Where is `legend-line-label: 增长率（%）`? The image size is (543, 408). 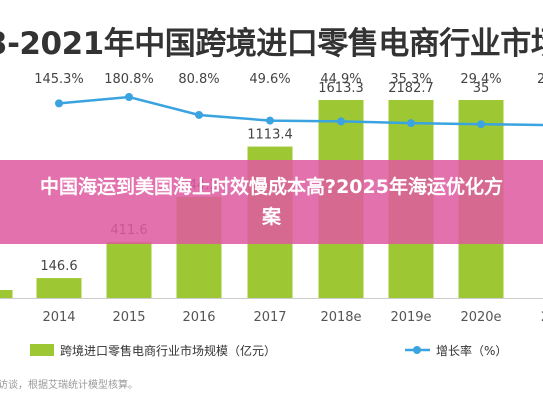
legend-line-label: 增长率（%） is located at coordinates (471, 350).